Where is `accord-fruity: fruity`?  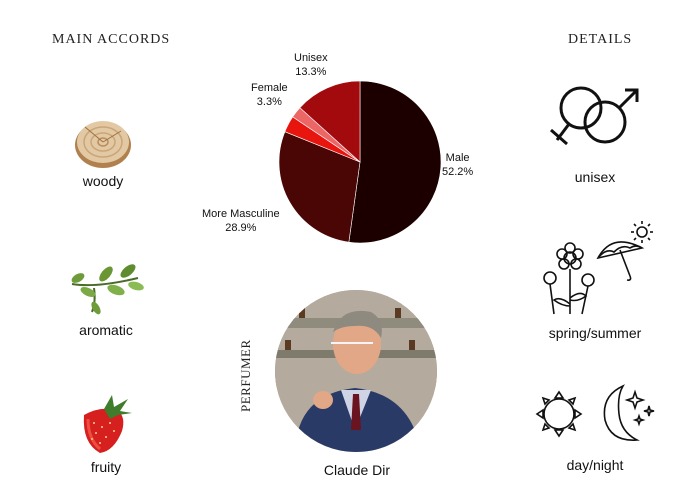
accord-fruity: fruity is located at coordinates (106, 434).